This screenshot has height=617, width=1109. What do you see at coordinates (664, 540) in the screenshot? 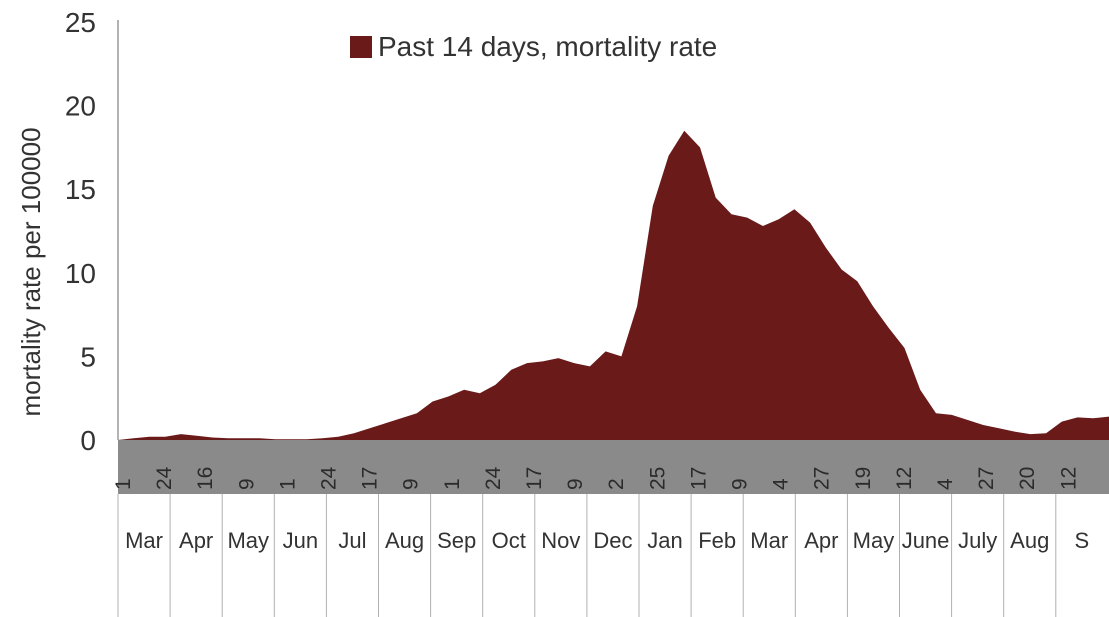
I see `month-label: Jan` at bounding box center [664, 540].